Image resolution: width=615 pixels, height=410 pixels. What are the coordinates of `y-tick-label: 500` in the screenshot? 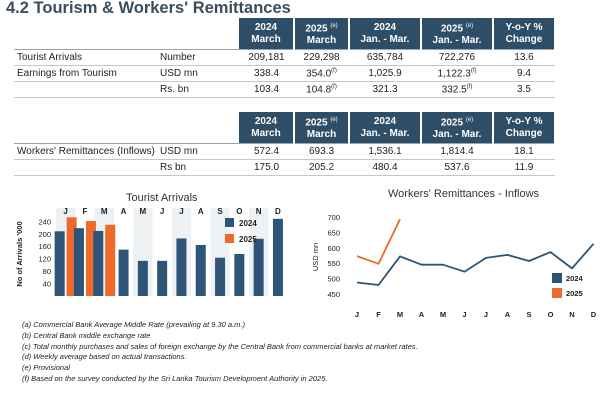 It's located at (333, 279).